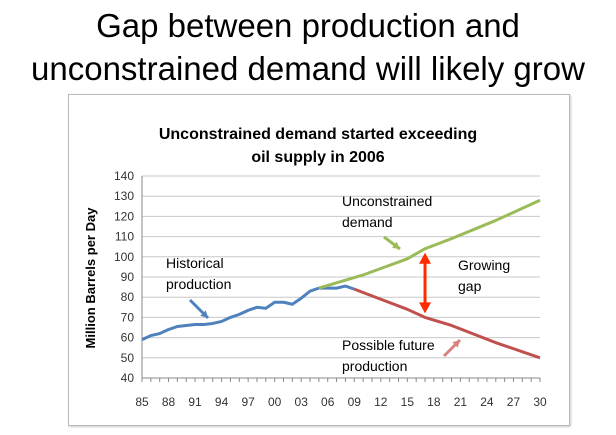 Image resolution: width=616 pixels, height=435 pixels. I want to click on x-tick-label: 30, so click(540, 402).